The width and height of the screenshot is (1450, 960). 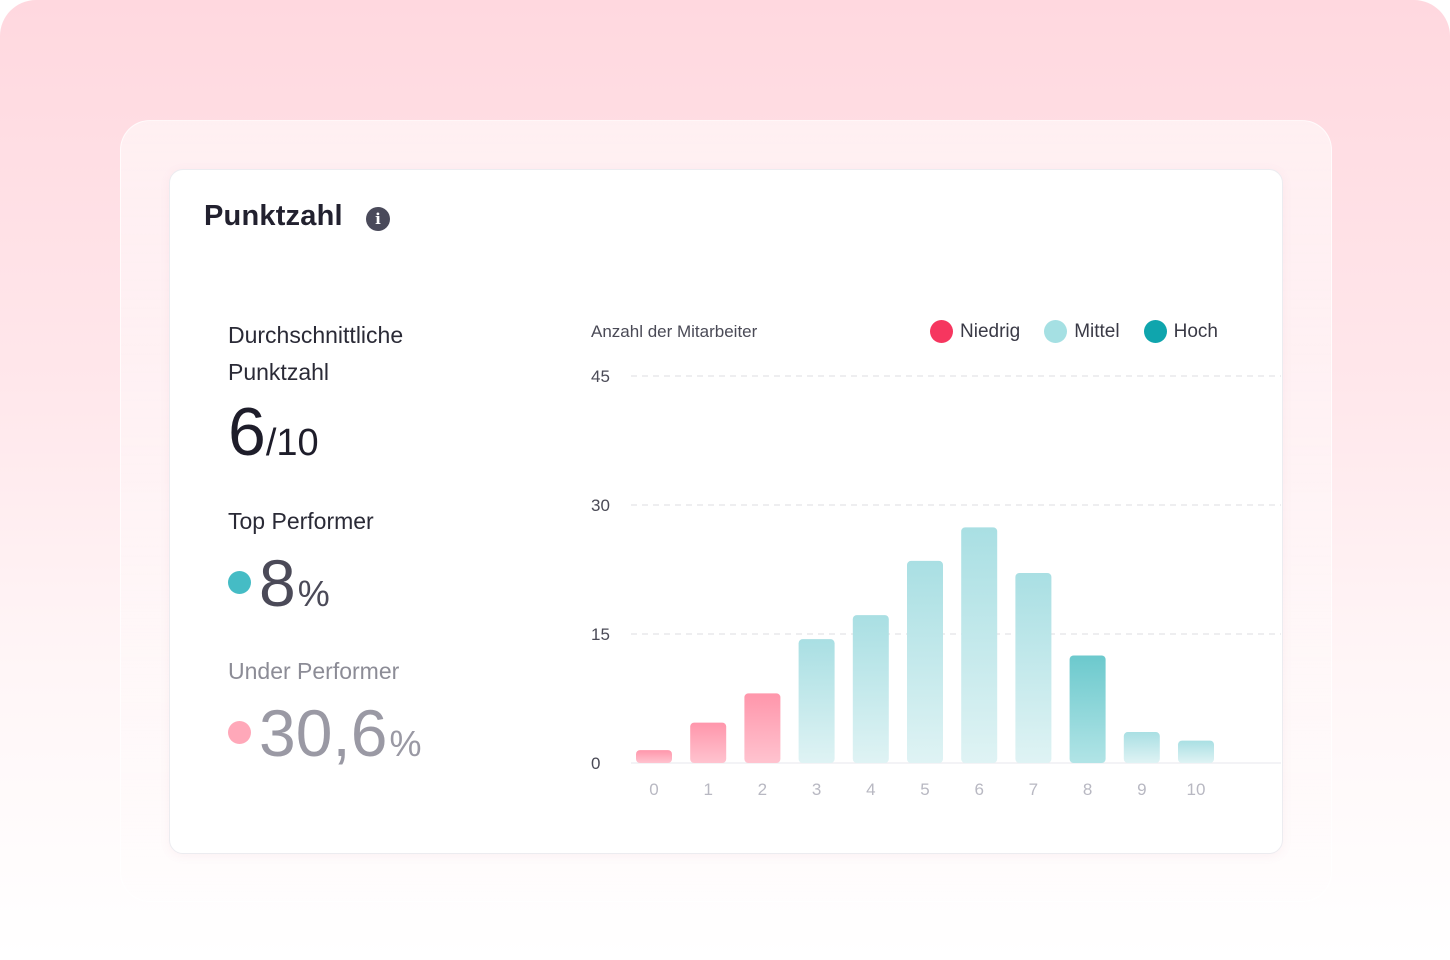 I want to click on legend-item-niedrig: Niedrig, so click(x=975, y=331).